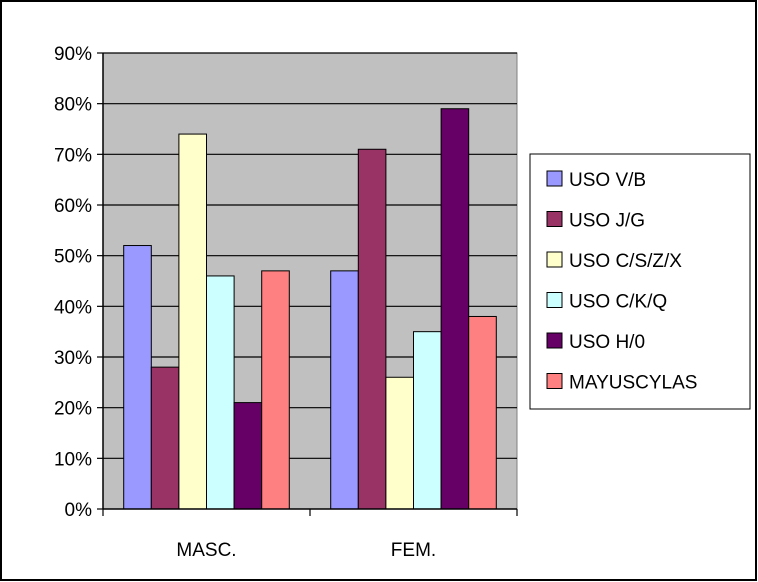 Image resolution: width=758 pixels, height=582 pixels. What do you see at coordinates (306, 550) in the screenshot?
I see `x-category-labels: MASC. FEM.` at bounding box center [306, 550].